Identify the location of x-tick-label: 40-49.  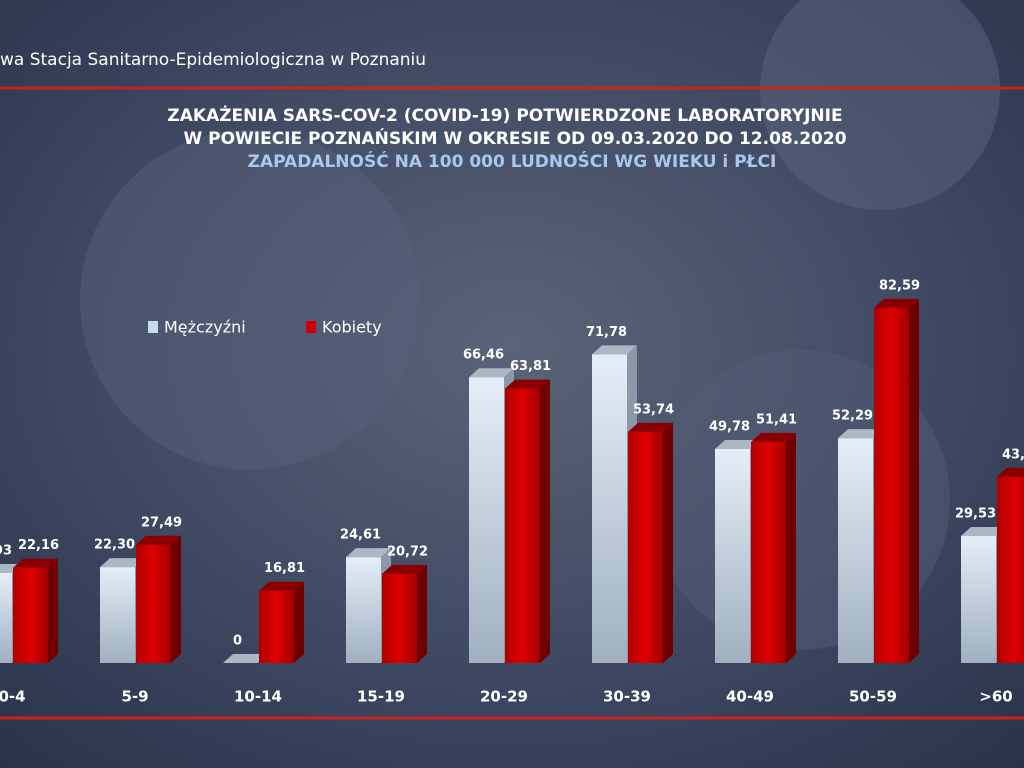
(750, 697).